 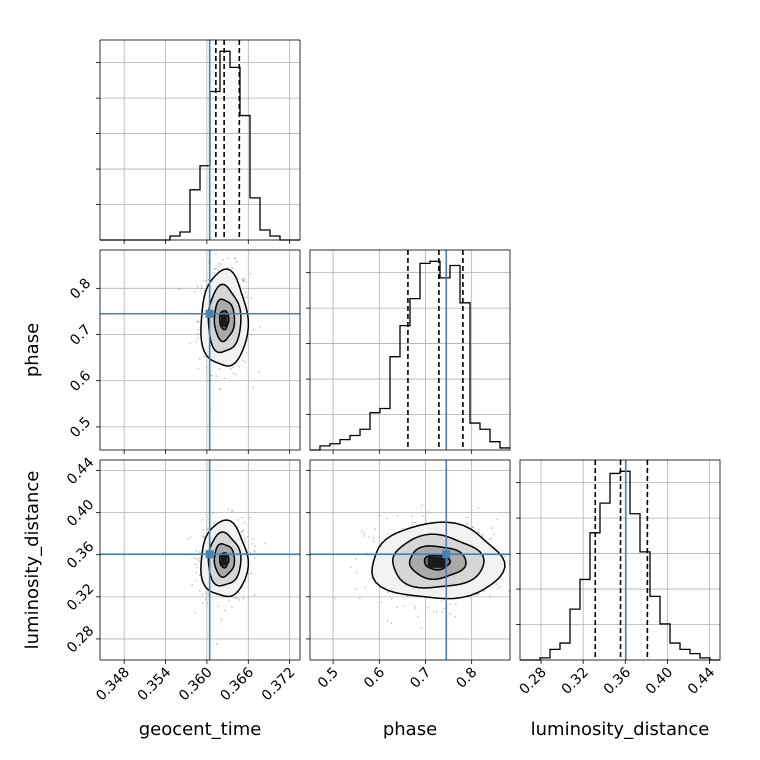 What do you see at coordinates (533, 681) in the screenshot?
I see `xtick-label-luminosity-distance-0: 0.28` at bounding box center [533, 681].